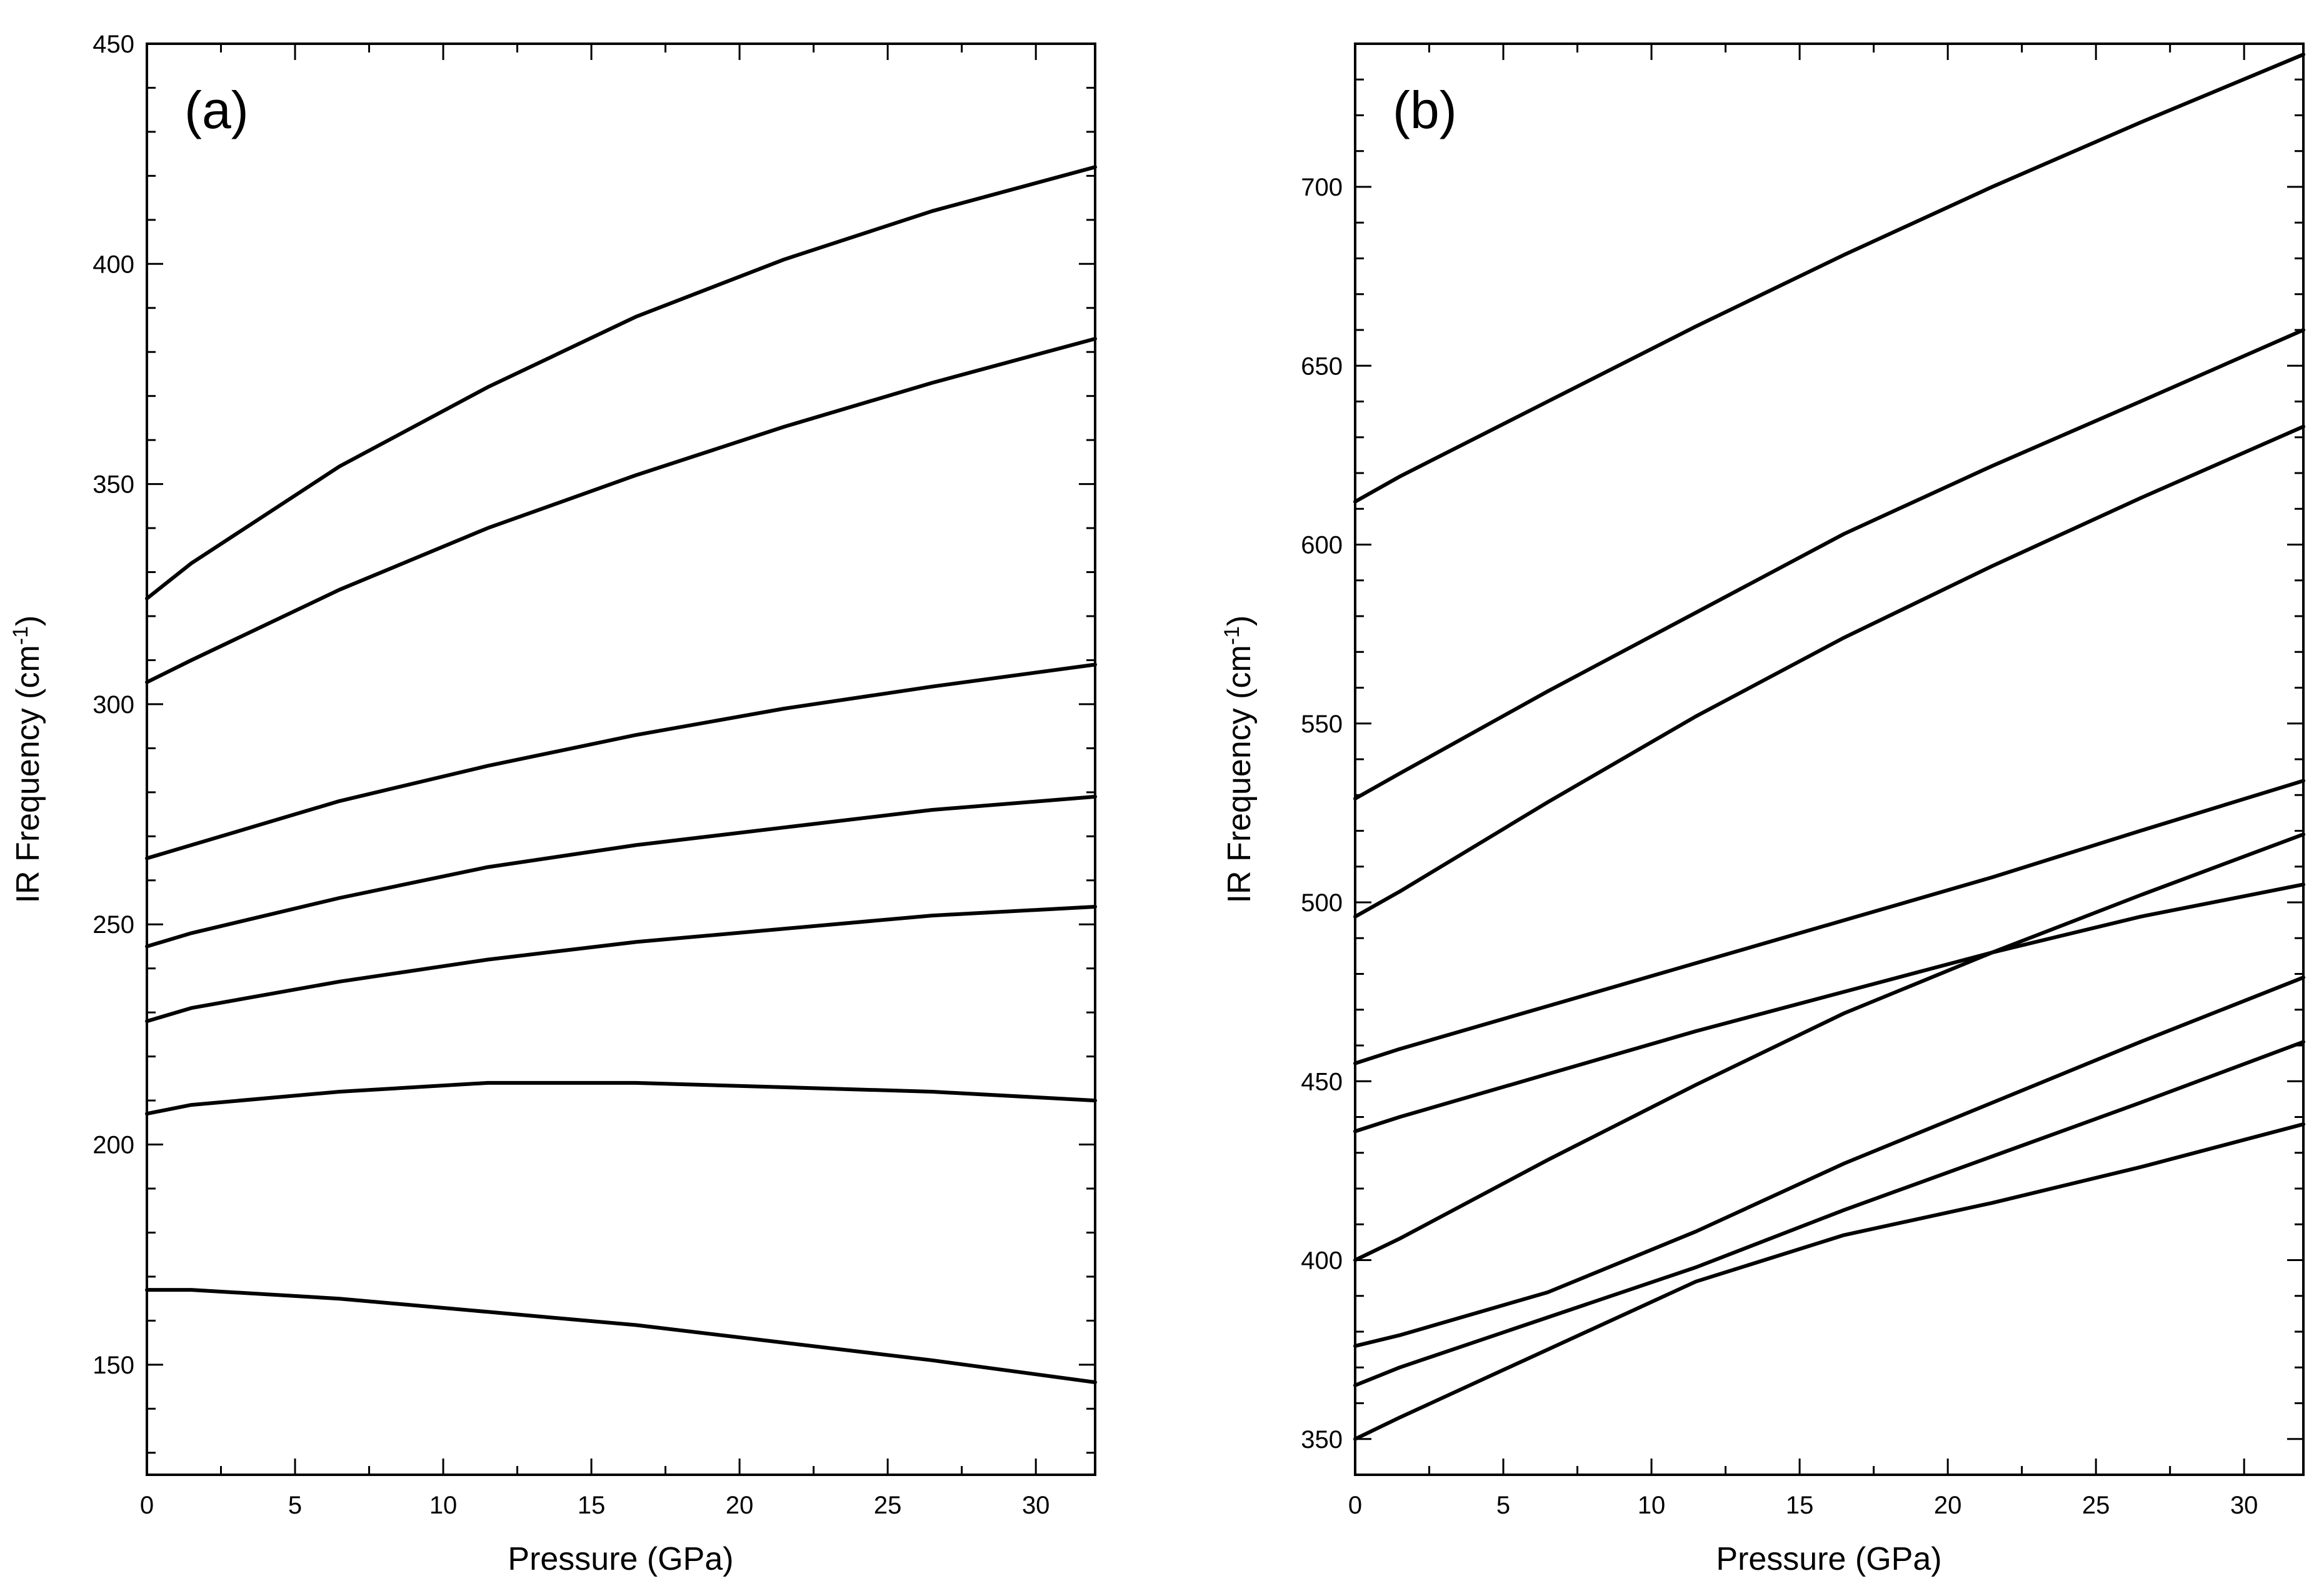  I want to click on panel-a-x-tick-label: 25, so click(888, 1506).